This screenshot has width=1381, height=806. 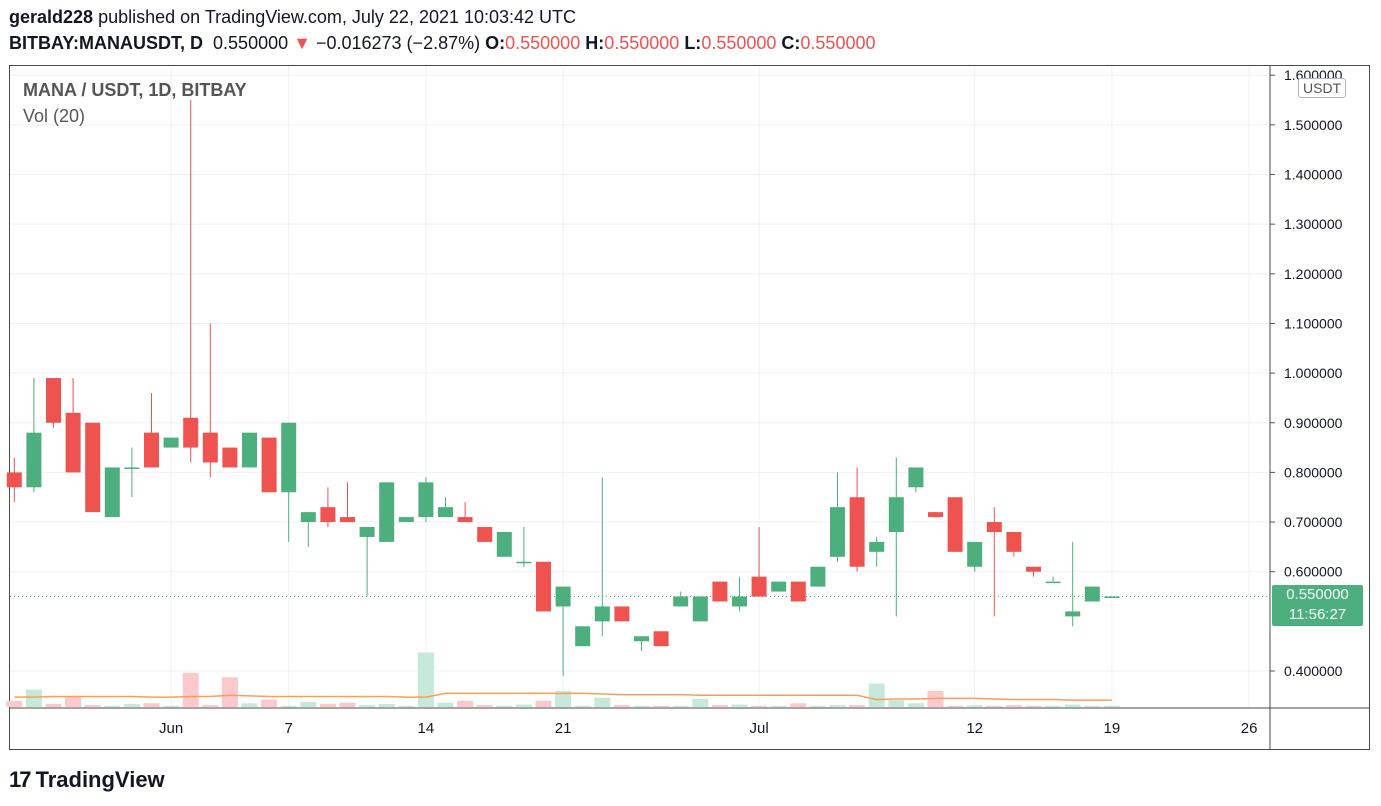 What do you see at coordinates (289, 728) in the screenshot?
I see `x-tick-label: 7` at bounding box center [289, 728].